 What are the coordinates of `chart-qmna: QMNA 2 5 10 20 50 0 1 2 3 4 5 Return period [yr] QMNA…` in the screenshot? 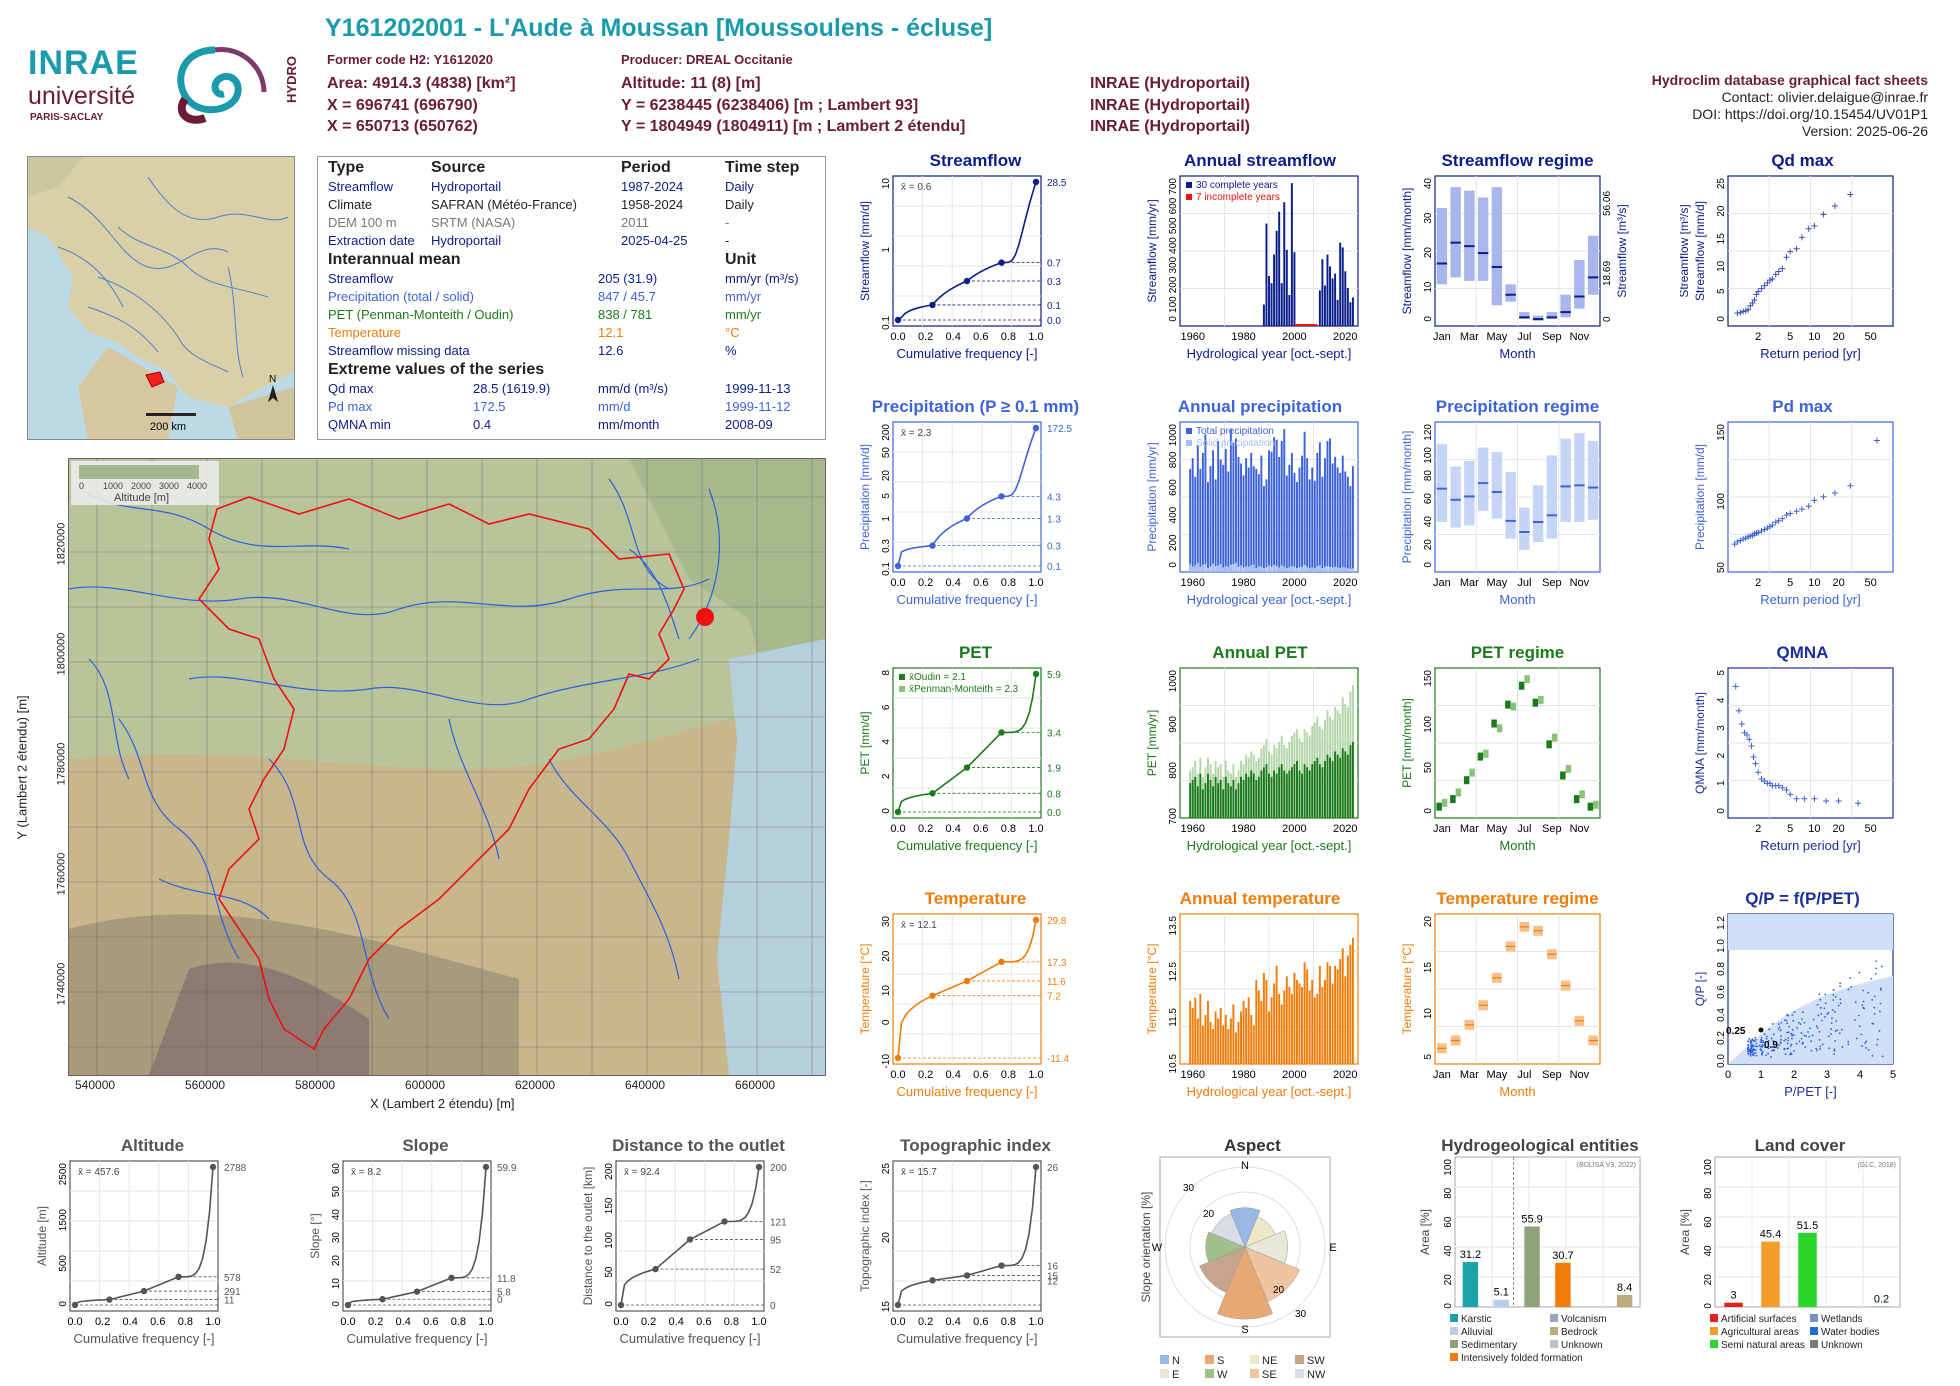 It's located at (1792, 764).